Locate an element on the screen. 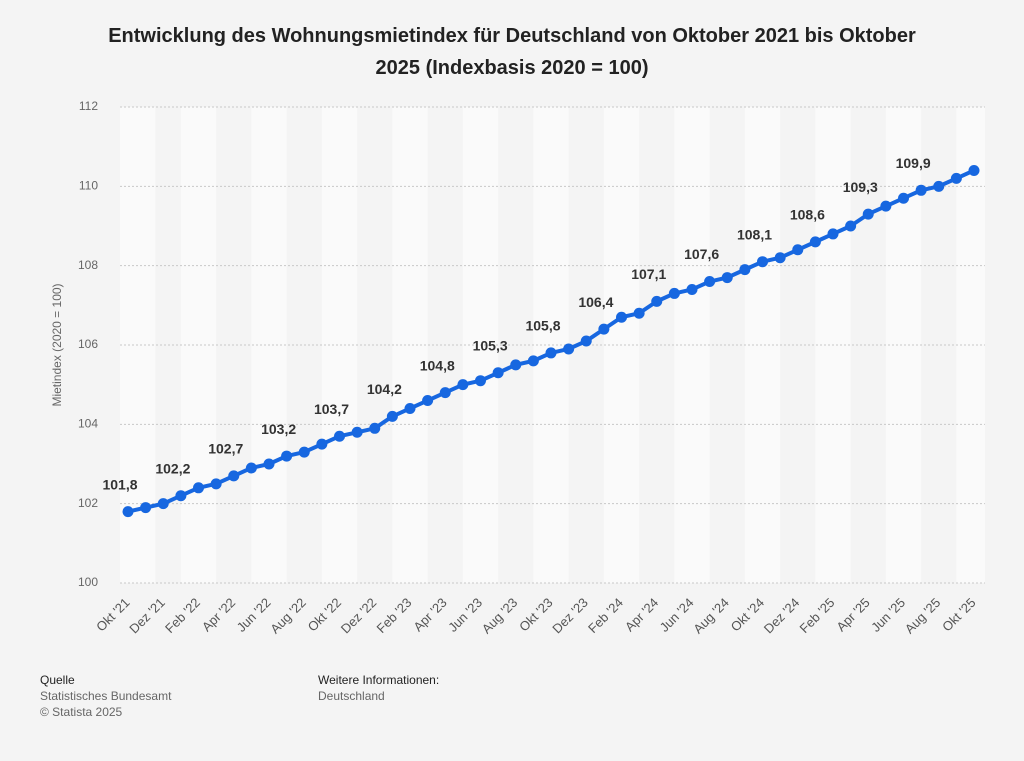  x-tick-label: Okt '25 is located at coordinates (958, 614).